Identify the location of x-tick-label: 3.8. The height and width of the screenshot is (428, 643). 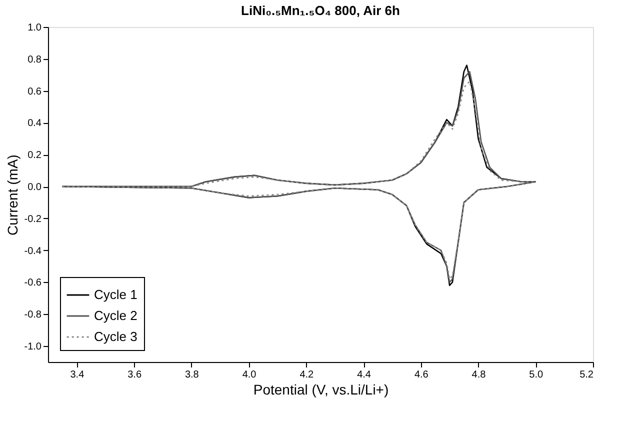
(192, 375).